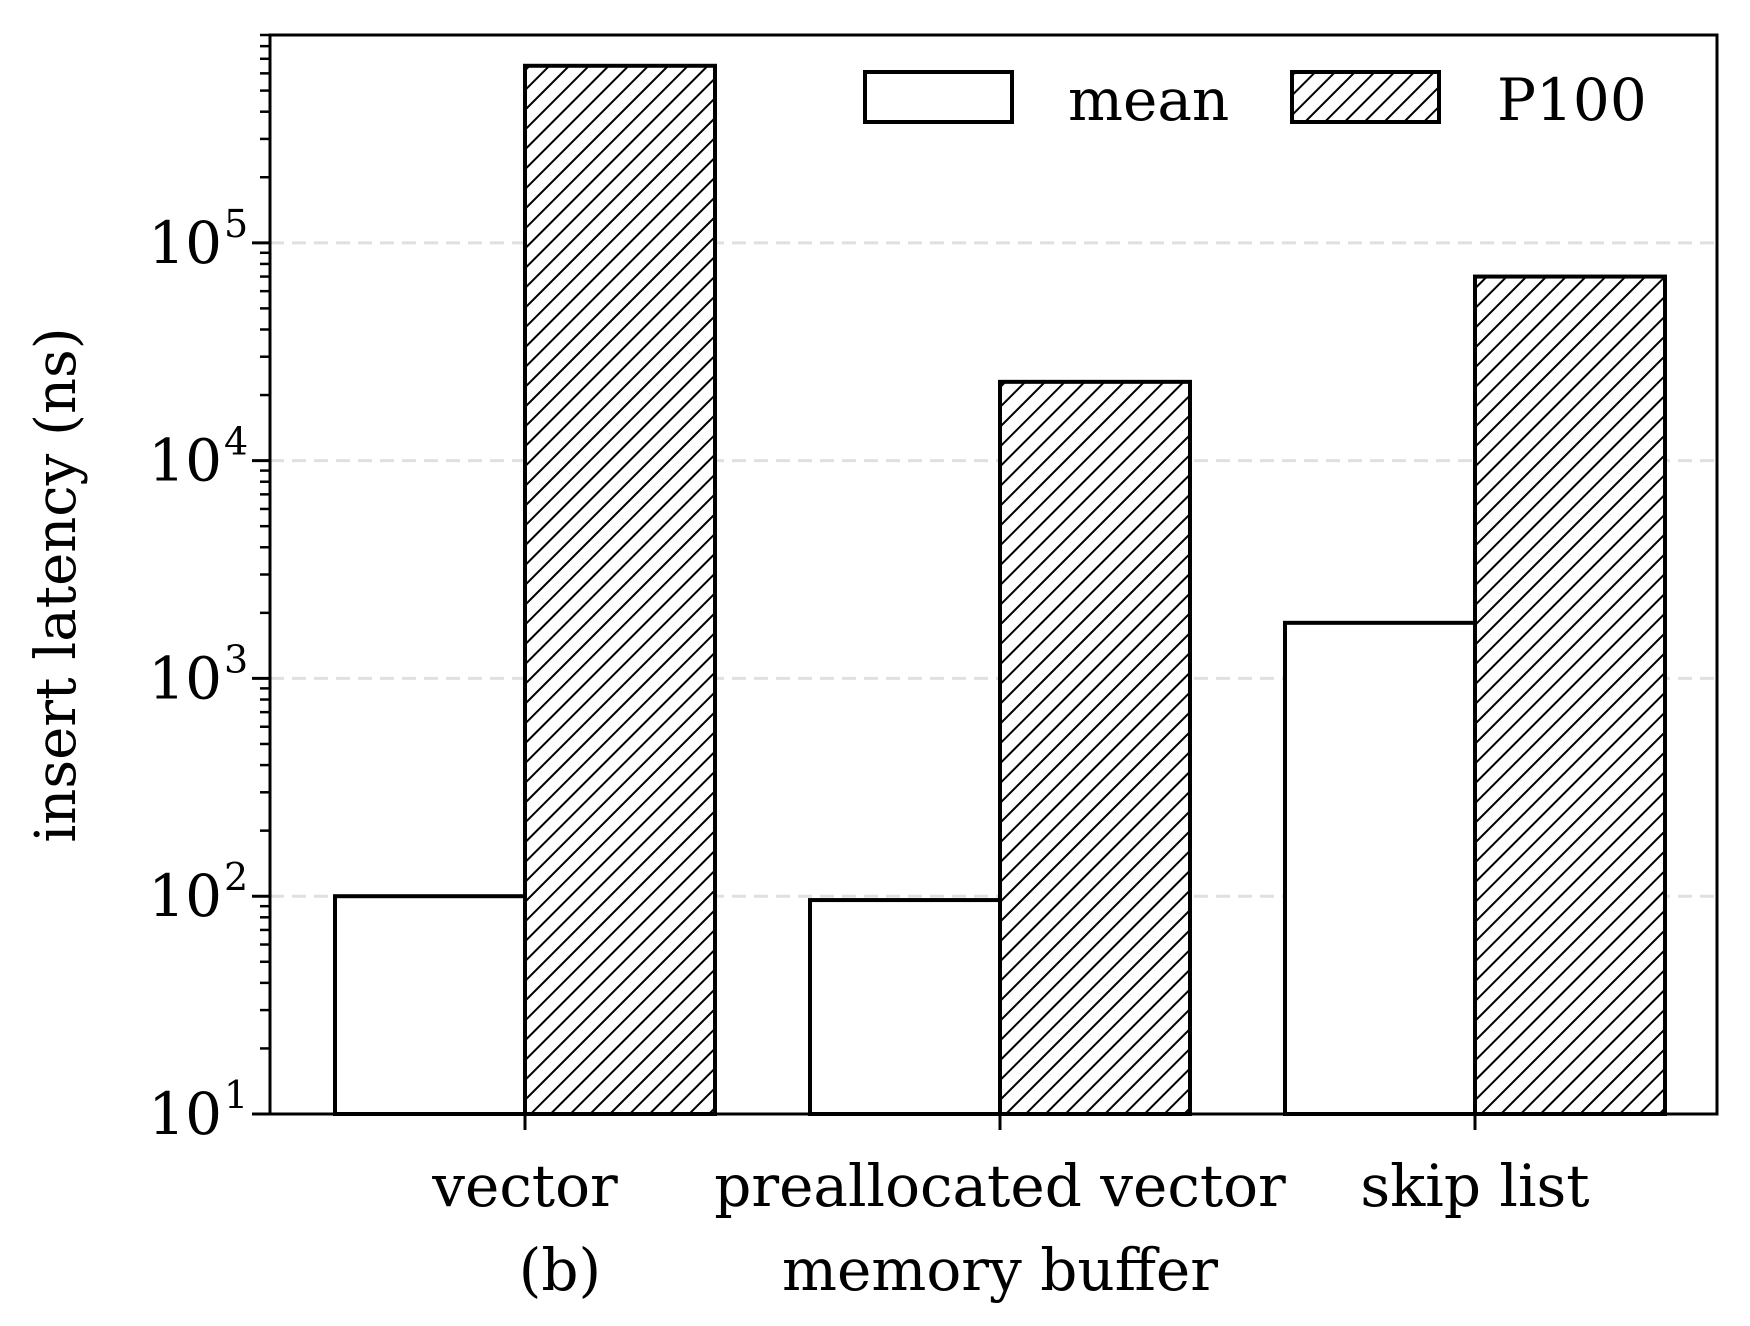 The height and width of the screenshot is (1326, 1750). Describe the element at coordinates (620, 589) in the screenshot. I see `bar-p100-vector` at that location.